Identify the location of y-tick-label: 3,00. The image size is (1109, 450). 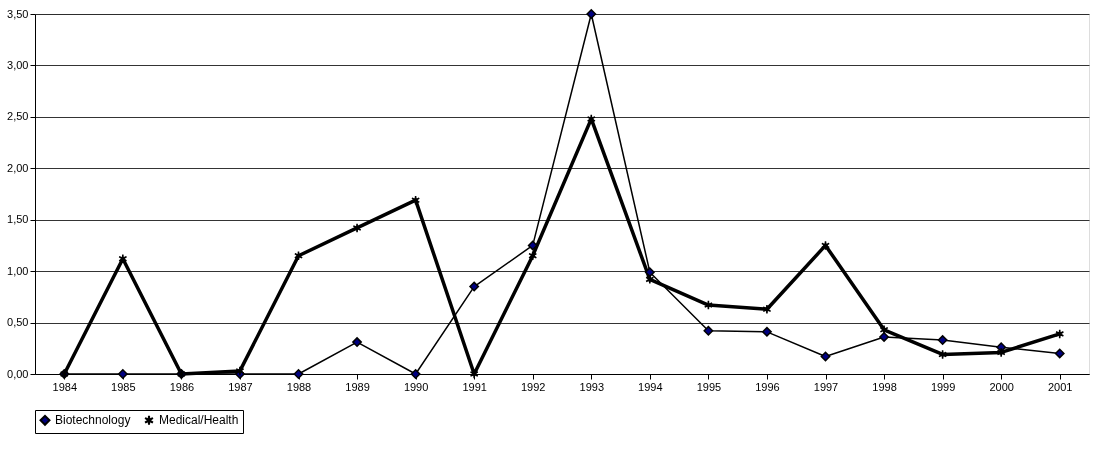
(18, 64).